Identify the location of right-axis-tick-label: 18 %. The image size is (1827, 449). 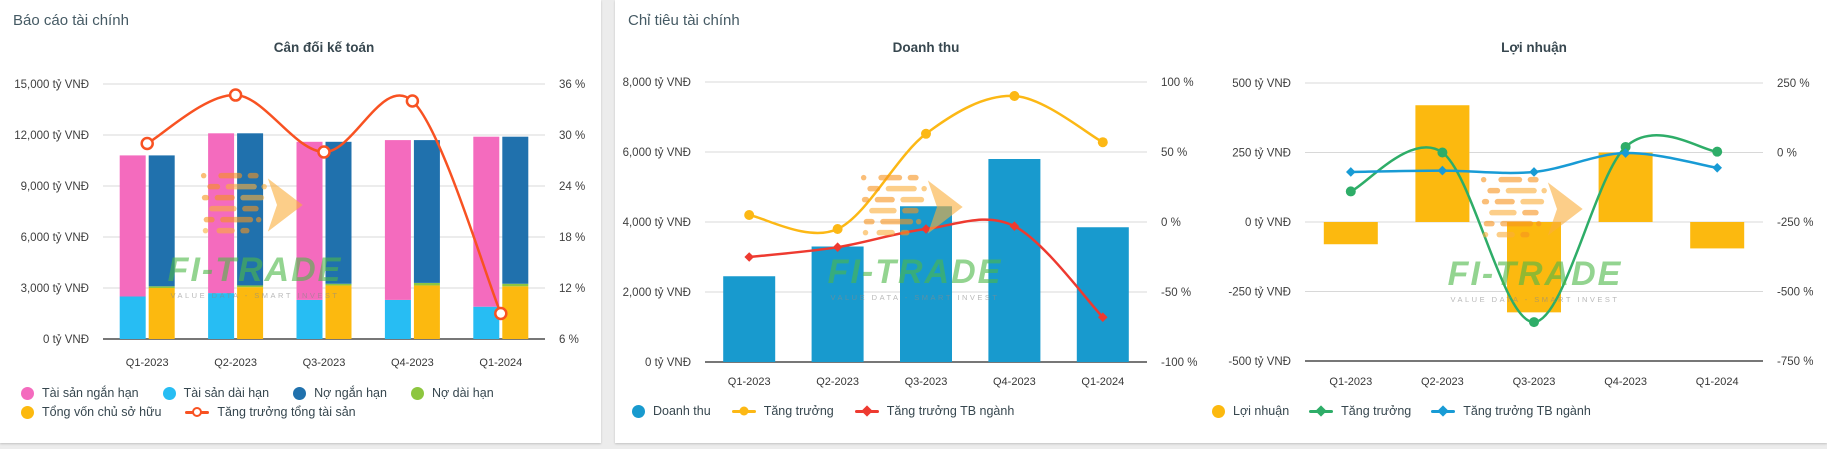
(572, 238).